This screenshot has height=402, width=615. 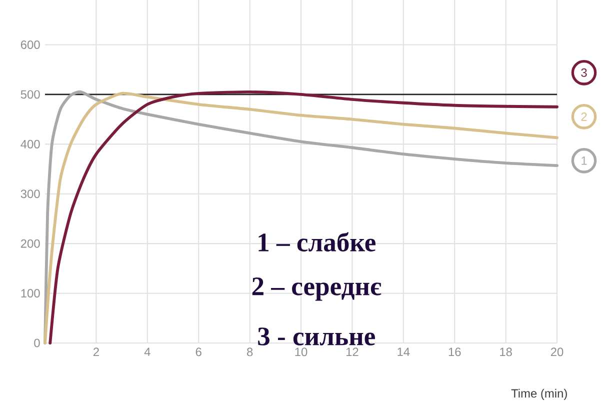 What do you see at coordinates (539, 394) in the screenshot?
I see `x-axis-title: Time (min)` at bounding box center [539, 394].